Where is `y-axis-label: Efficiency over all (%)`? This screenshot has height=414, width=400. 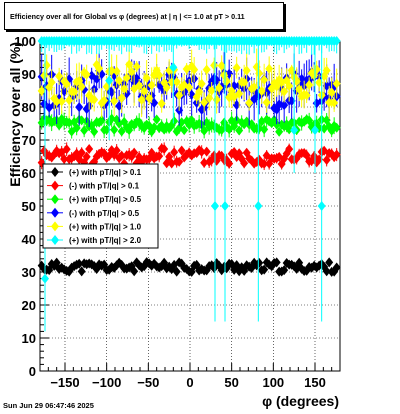
y-axis-label: Efficiency over all (%) is located at coordinates (15, 114).